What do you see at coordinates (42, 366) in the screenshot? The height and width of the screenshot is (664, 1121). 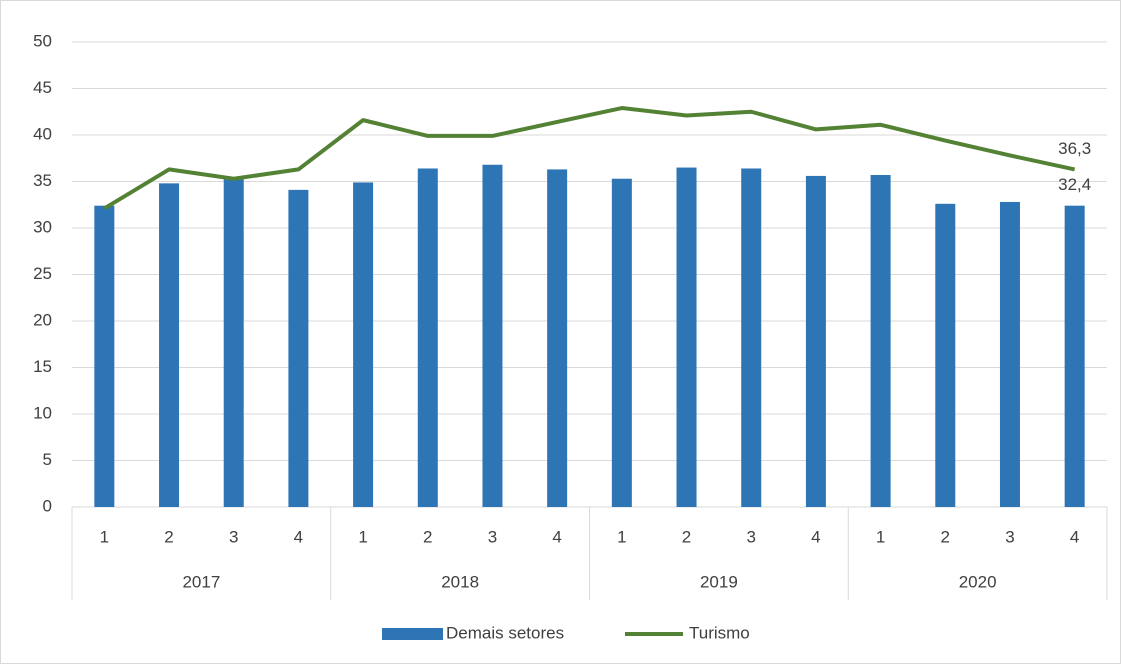 I see `y-tick-label: 15` at bounding box center [42, 366].